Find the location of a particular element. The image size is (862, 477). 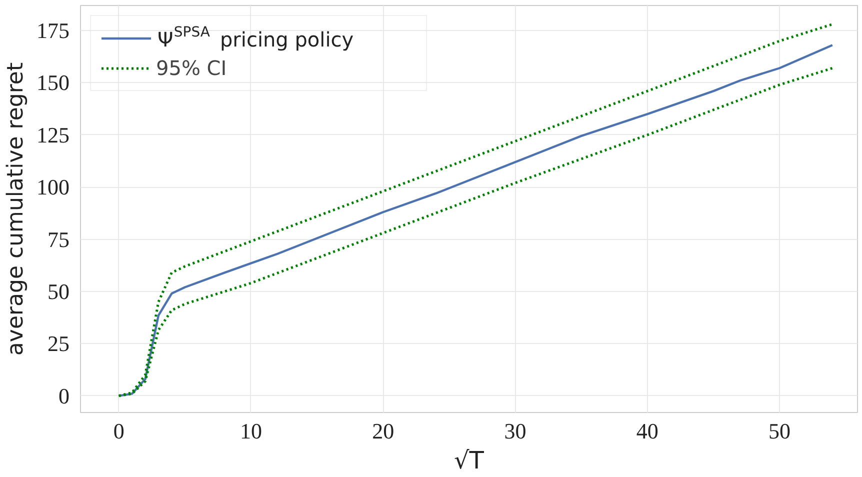

y-tick-label: 25 is located at coordinates (59, 343).